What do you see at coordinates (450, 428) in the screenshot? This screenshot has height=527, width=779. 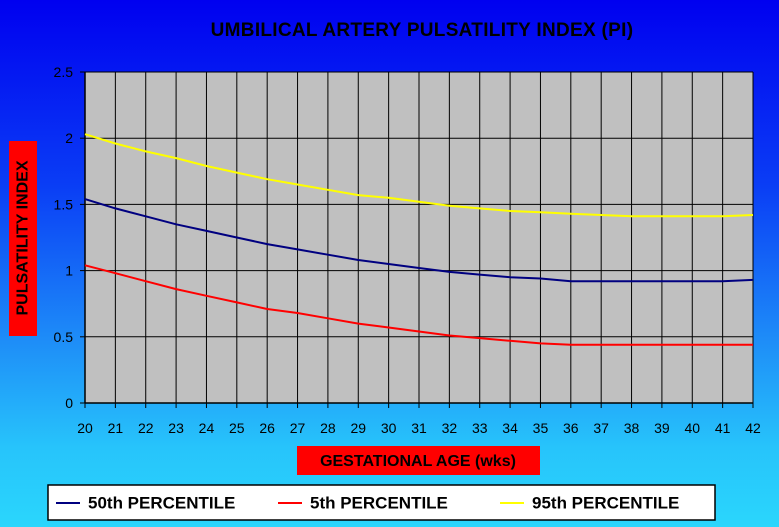 I see `x-tick-label: 32` at bounding box center [450, 428].